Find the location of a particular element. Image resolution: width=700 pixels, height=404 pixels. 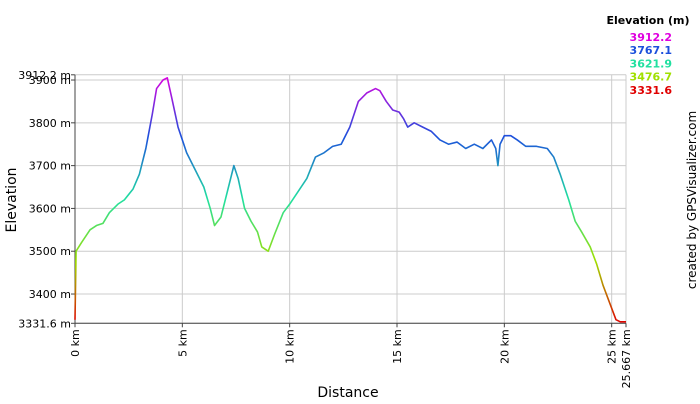

legend-title: Elevation (m) is located at coordinates (647, 20).